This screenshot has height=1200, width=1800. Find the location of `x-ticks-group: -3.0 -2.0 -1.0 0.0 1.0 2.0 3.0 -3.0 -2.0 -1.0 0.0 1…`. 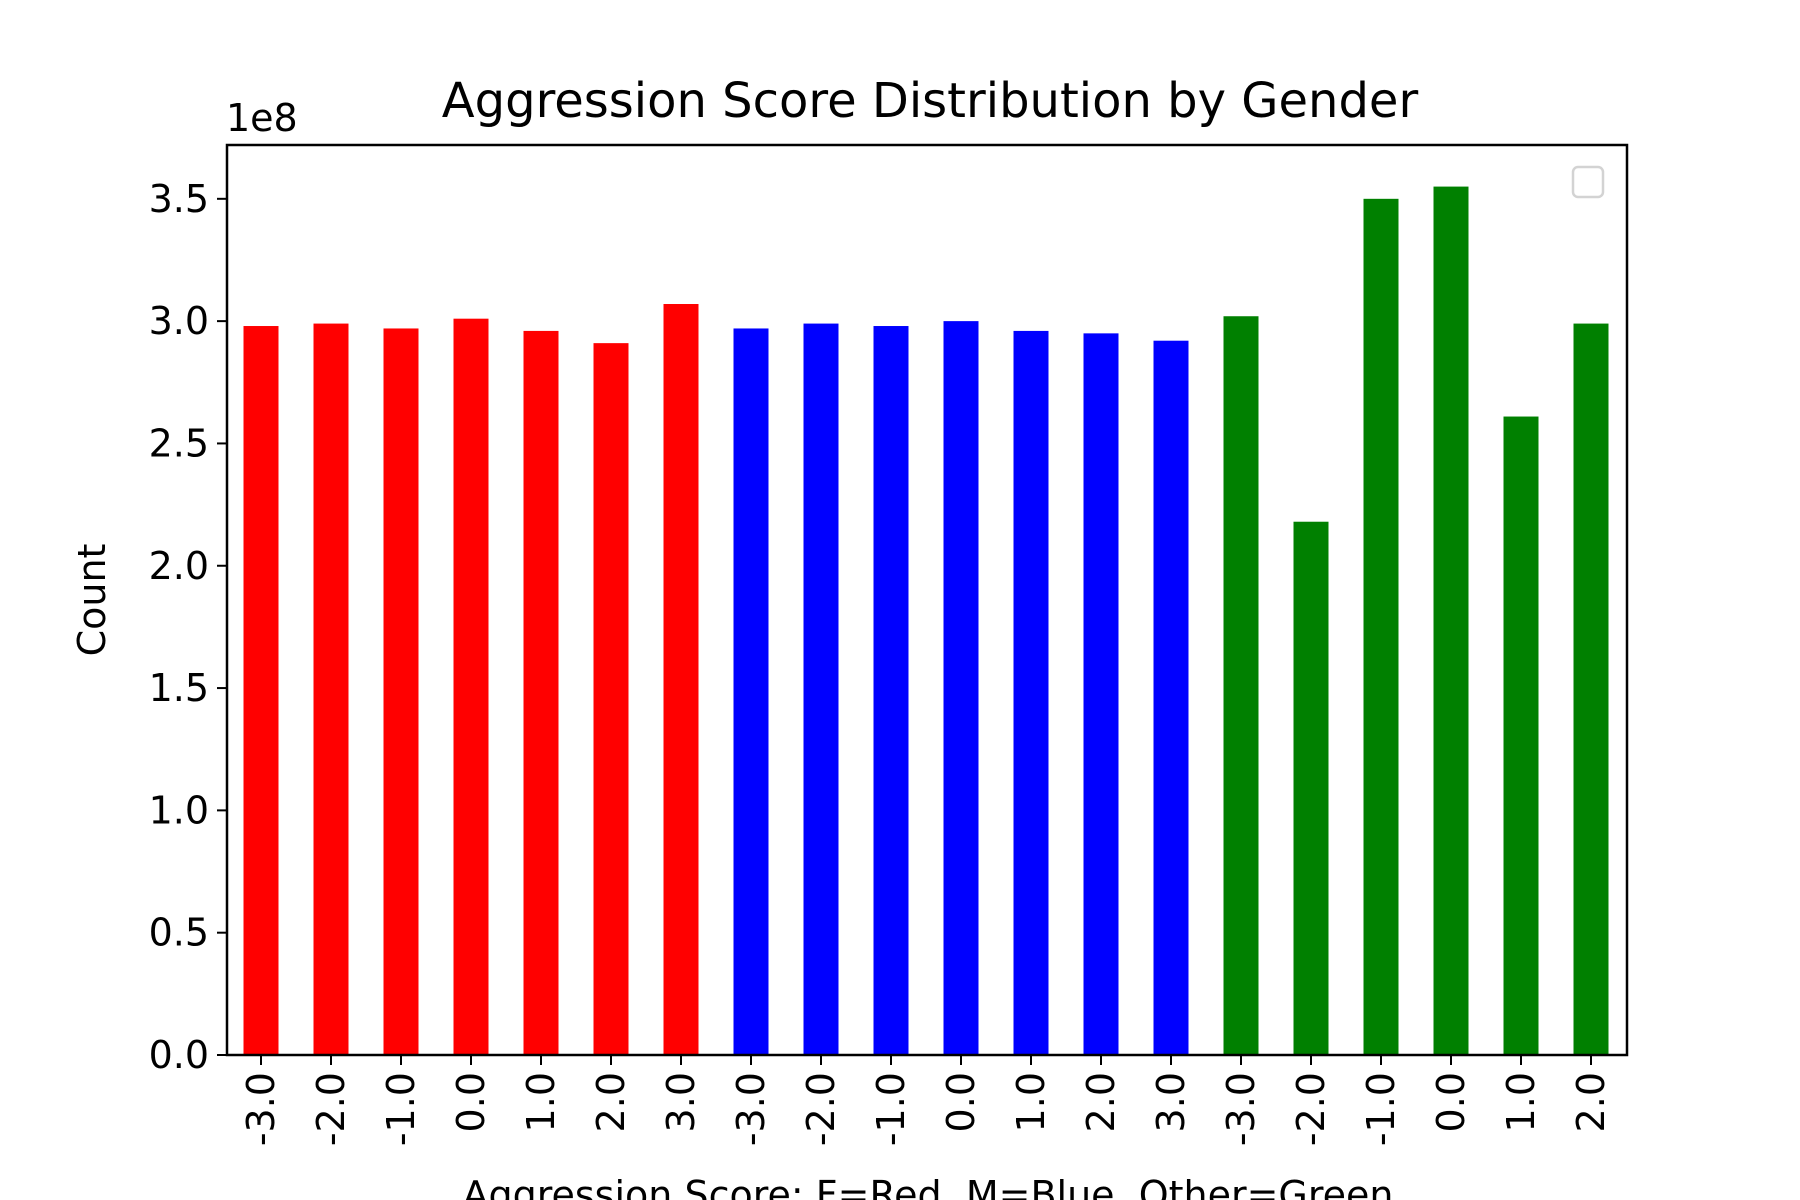

x-ticks-group: -3.0 -2.0 -1.0 0.0 1.0 2.0 3.0 -3.0 -2.0 -1.0 0.0 1… is located at coordinates (926, 1100).